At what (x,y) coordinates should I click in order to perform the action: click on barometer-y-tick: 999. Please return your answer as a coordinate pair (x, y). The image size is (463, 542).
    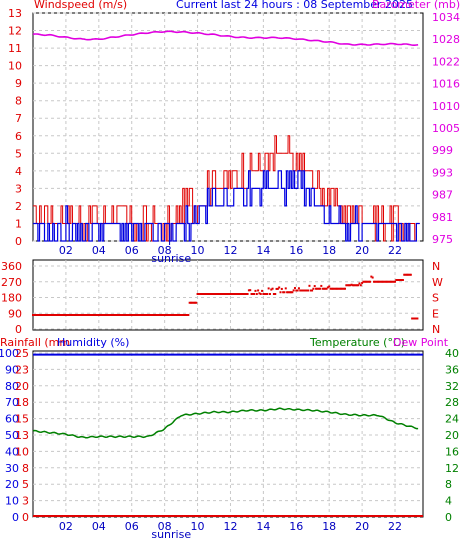
    Looking at the image, I should click on (442, 150).